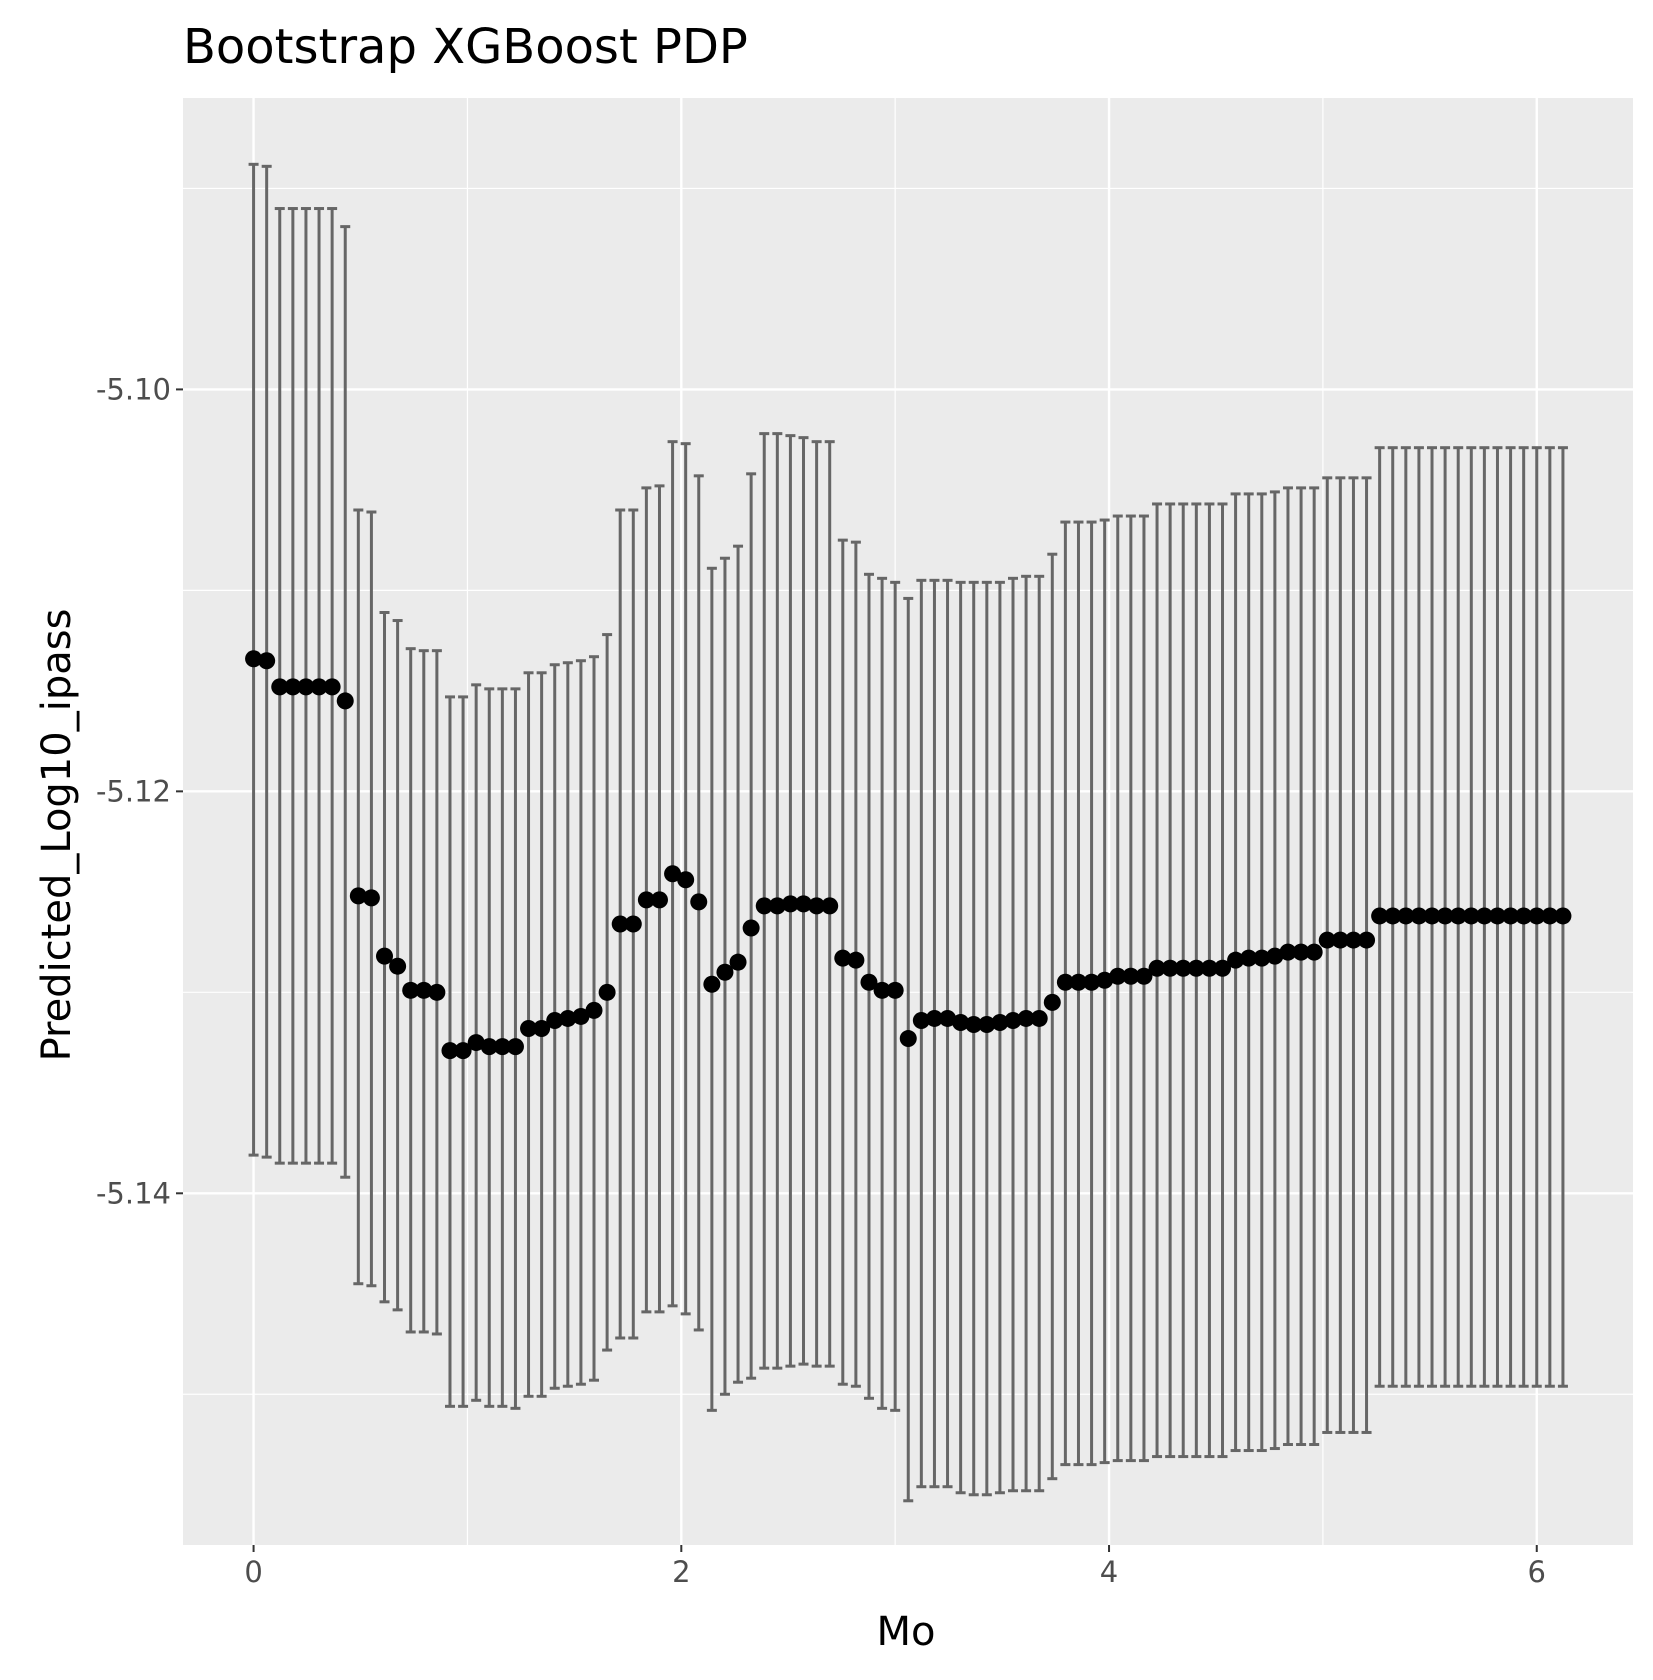 This screenshot has height=1680, width=1653. Describe the element at coordinates (253, 1572) in the screenshot. I see `x-tick-label: 0` at that location.